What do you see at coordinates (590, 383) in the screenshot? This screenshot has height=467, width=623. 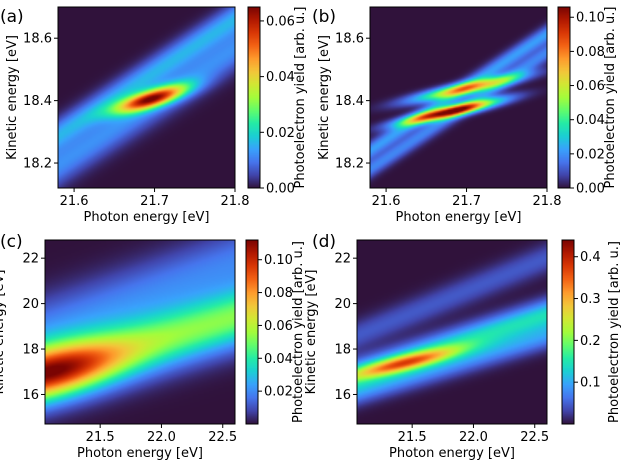 I see `colorbar-tick-label: 0.1` at bounding box center [590, 383].